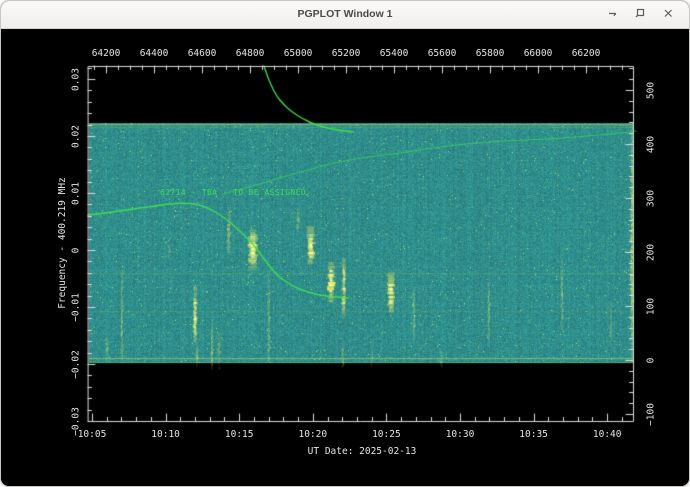 This screenshot has width=690, height=487. Describe the element at coordinates (442, 53) in the screenshot. I see `top-axis-tick-label: 65600` at that location.